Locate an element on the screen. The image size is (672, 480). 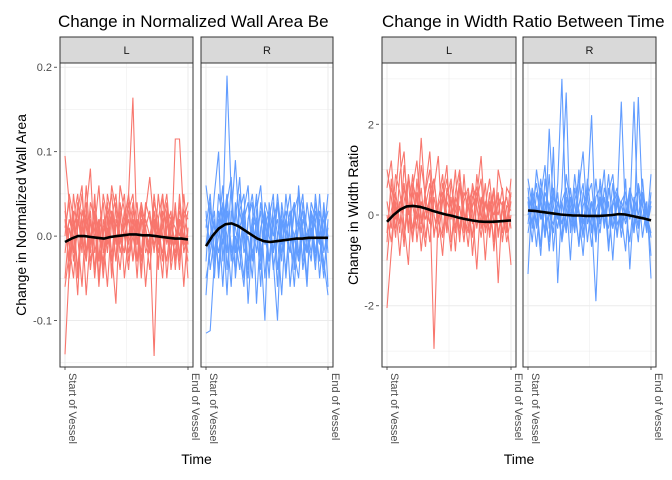
y-tick-label: -2 is located at coordinates (369, 307).